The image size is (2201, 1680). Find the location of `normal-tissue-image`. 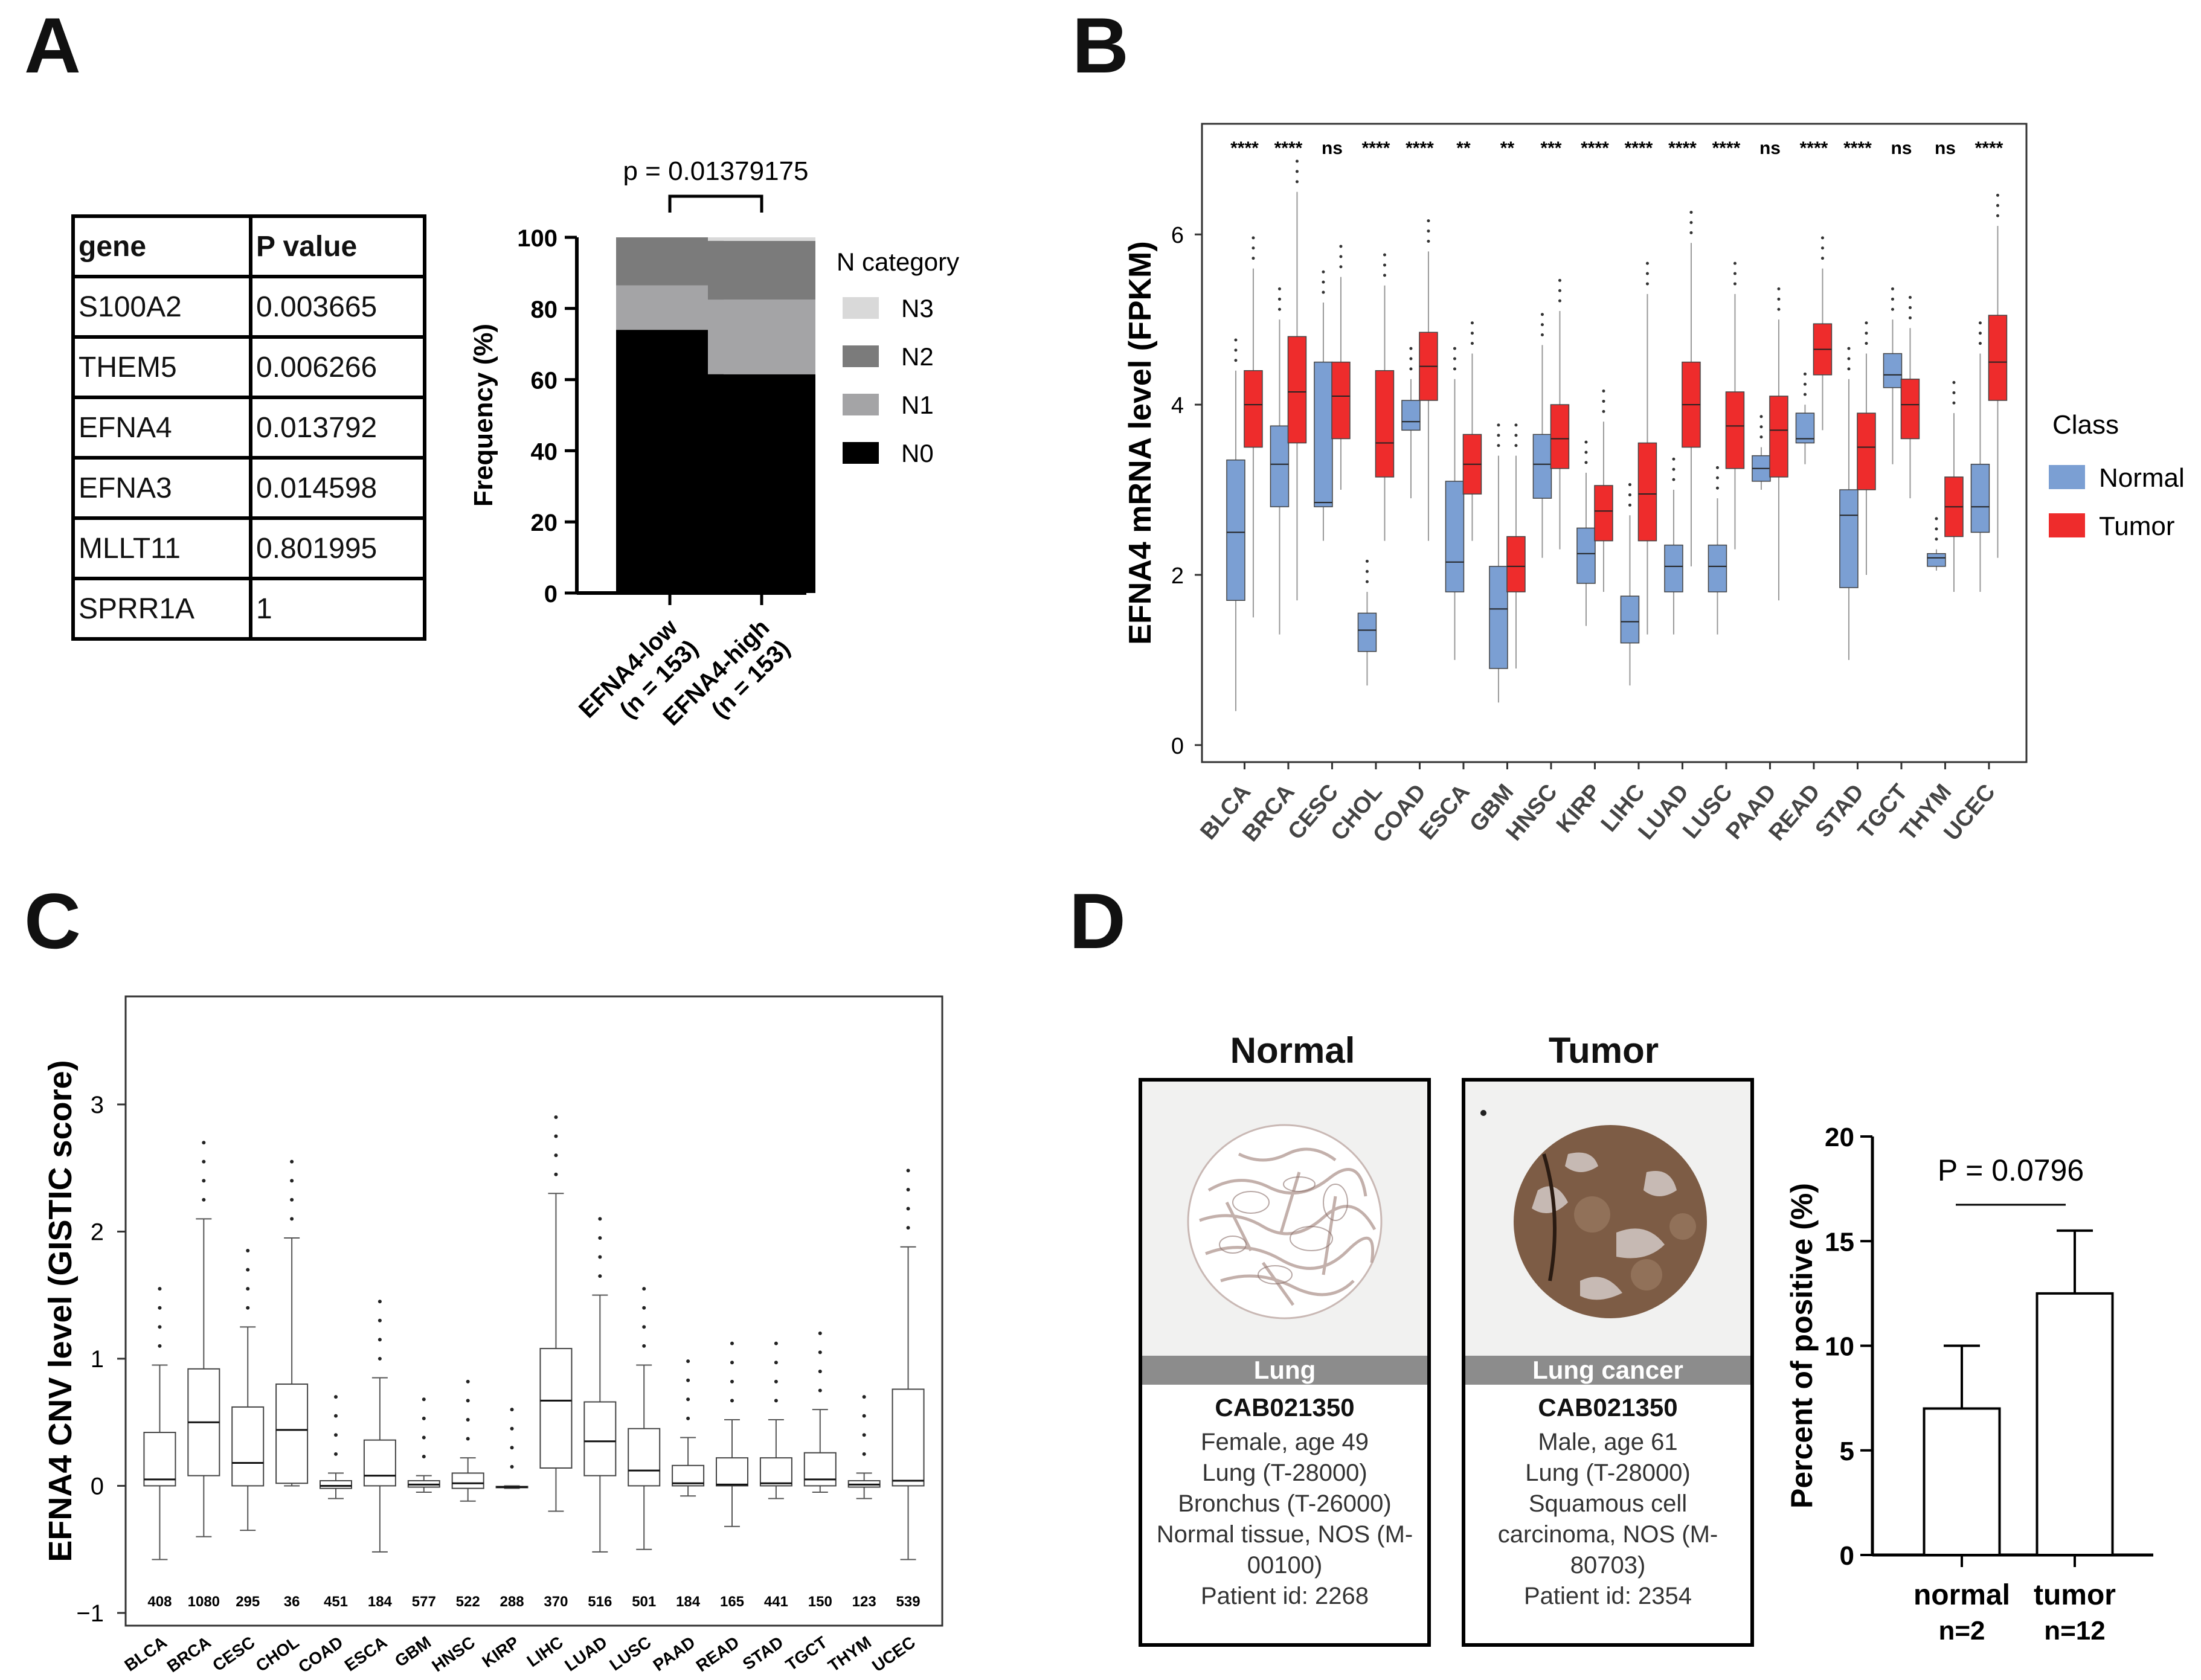

normal-tissue-image is located at coordinates (1284, 1219).